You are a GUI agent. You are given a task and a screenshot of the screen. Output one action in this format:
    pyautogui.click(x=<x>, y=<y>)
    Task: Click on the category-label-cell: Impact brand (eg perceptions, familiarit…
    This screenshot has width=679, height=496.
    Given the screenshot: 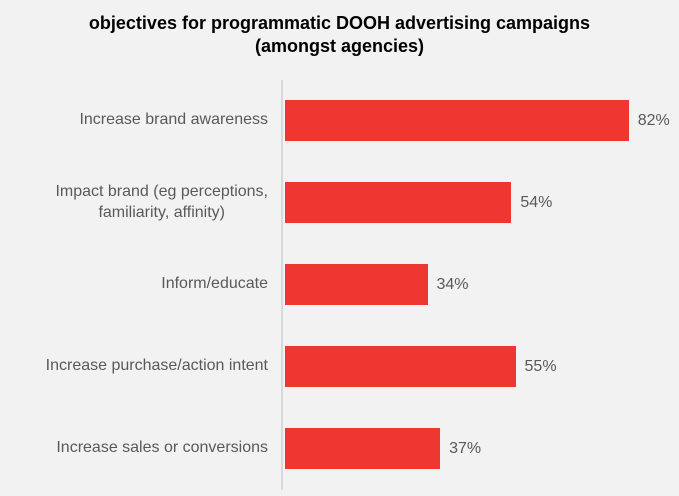 What is the action you would take?
    pyautogui.click(x=141, y=203)
    